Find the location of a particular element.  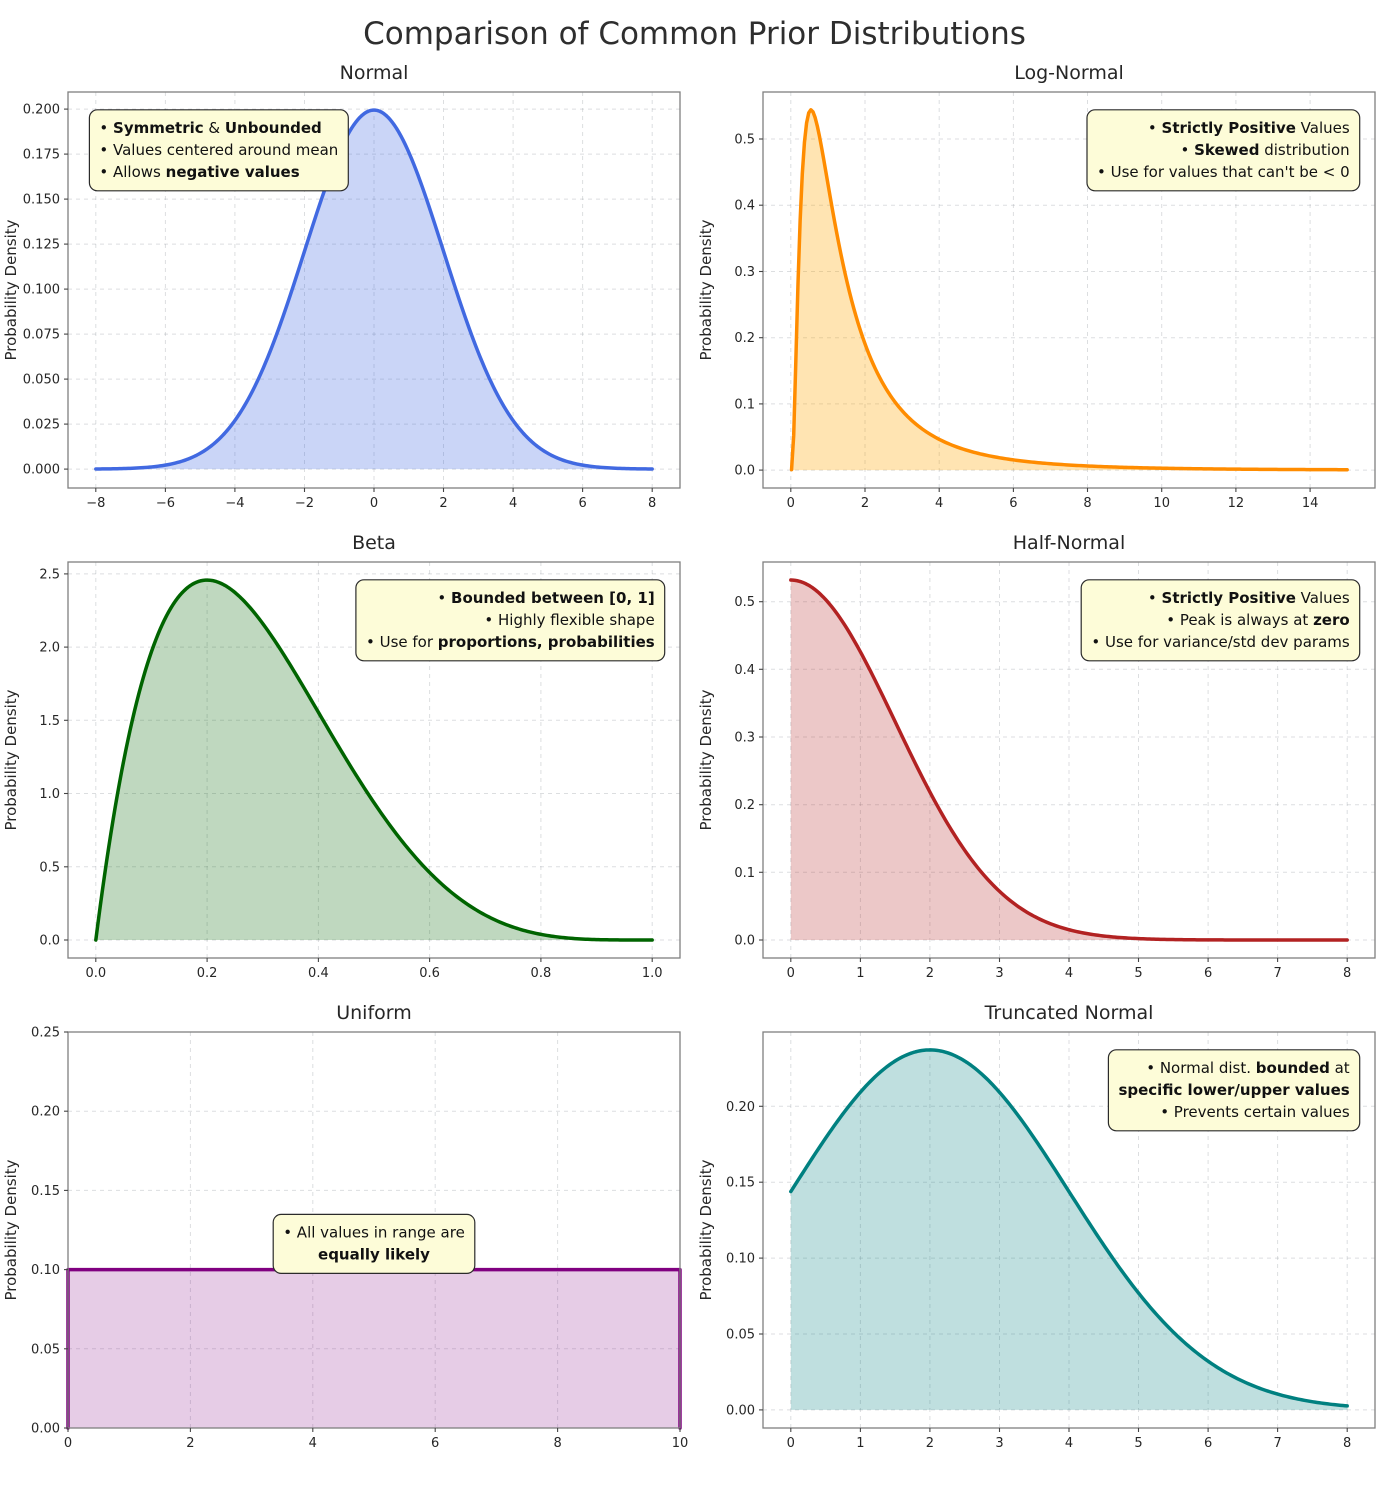

x-tick-label: 4 is located at coordinates (1069, 973).